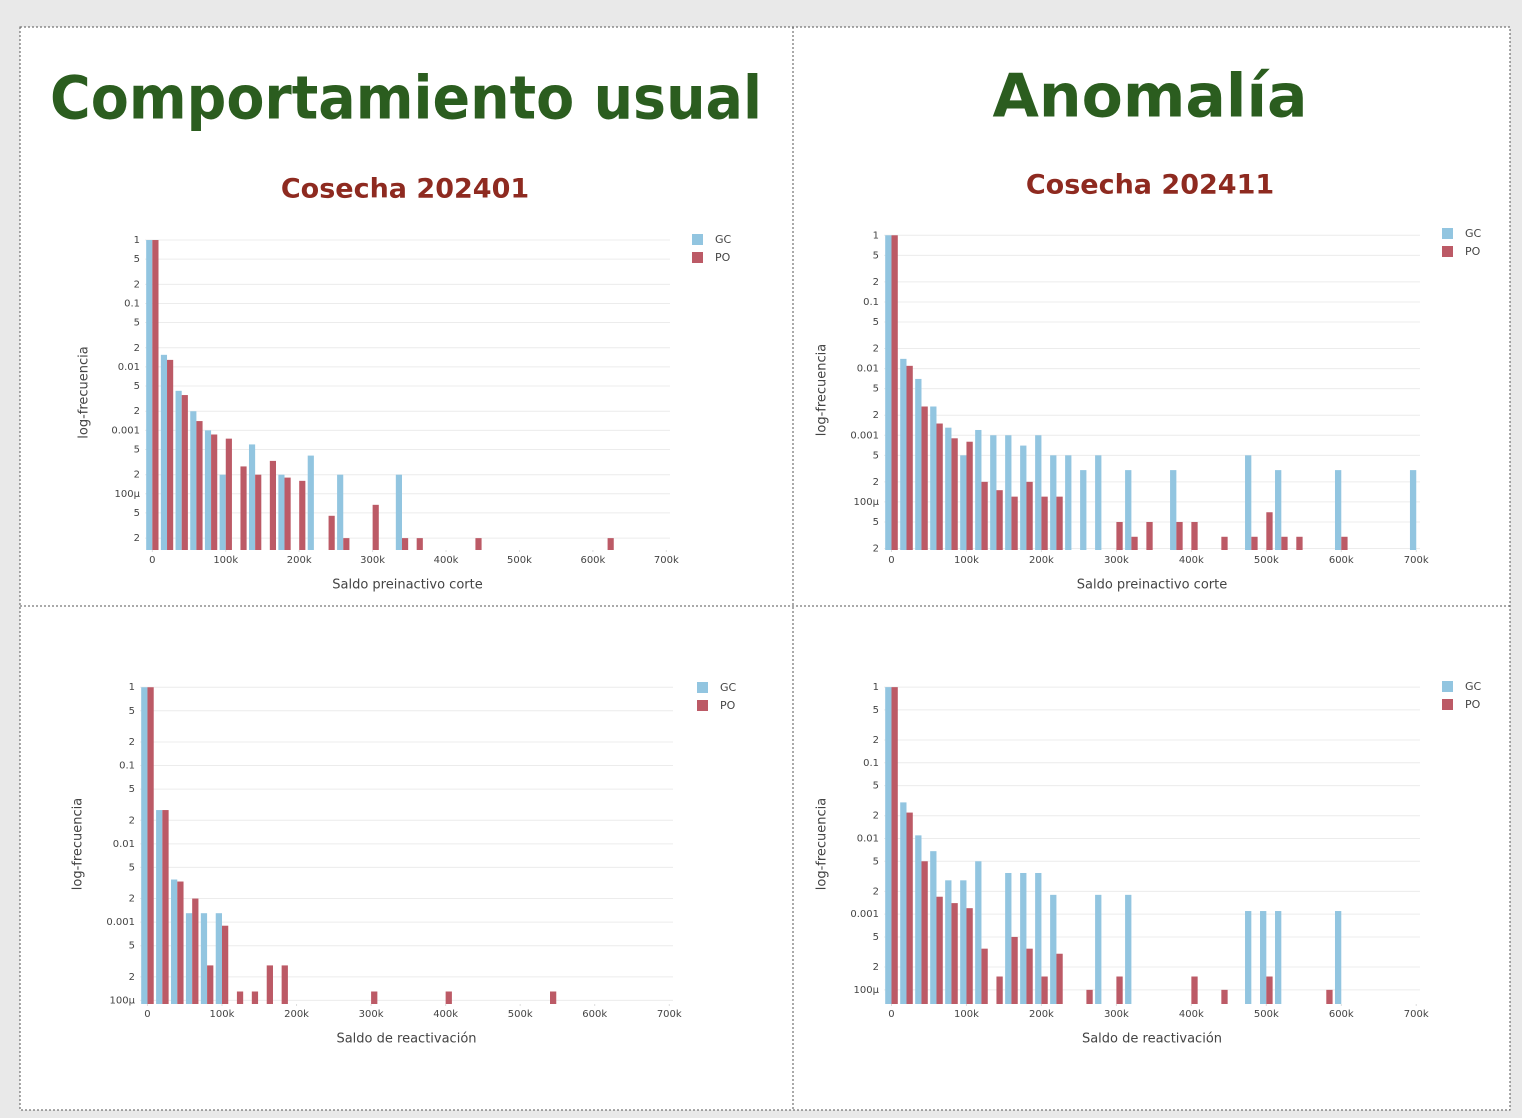  What do you see at coordinates (1416, 560) in the screenshot?
I see `x-tick-label: 700k` at bounding box center [1416, 560].